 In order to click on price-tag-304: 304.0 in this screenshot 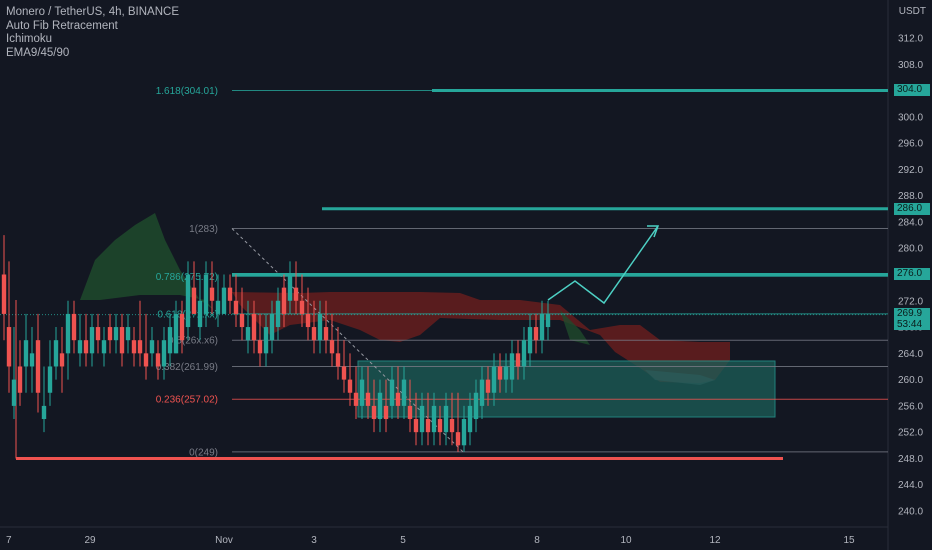, I will do `click(912, 90)`.